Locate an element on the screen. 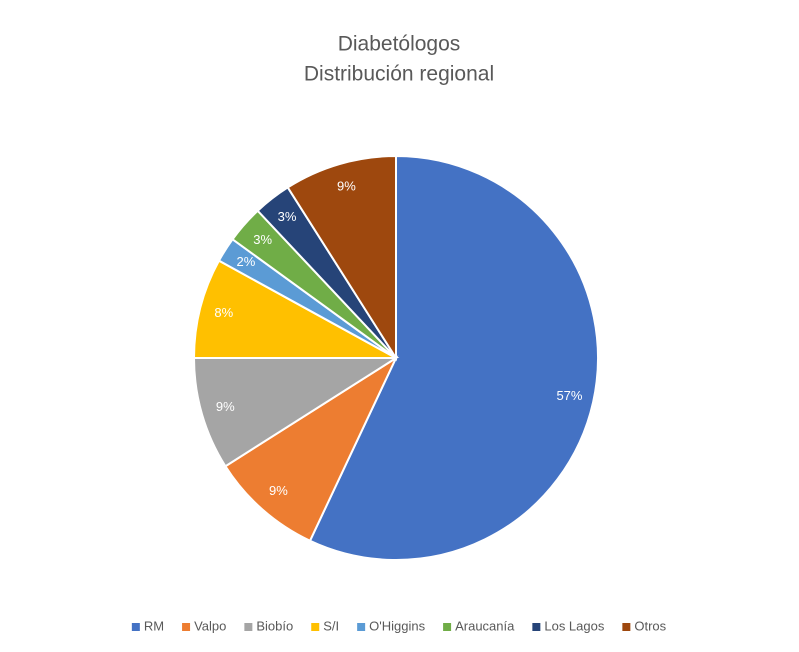 Image resolution: width=799 pixels, height=652 pixels. data-label: 2% is located at coordinates (246, 261).